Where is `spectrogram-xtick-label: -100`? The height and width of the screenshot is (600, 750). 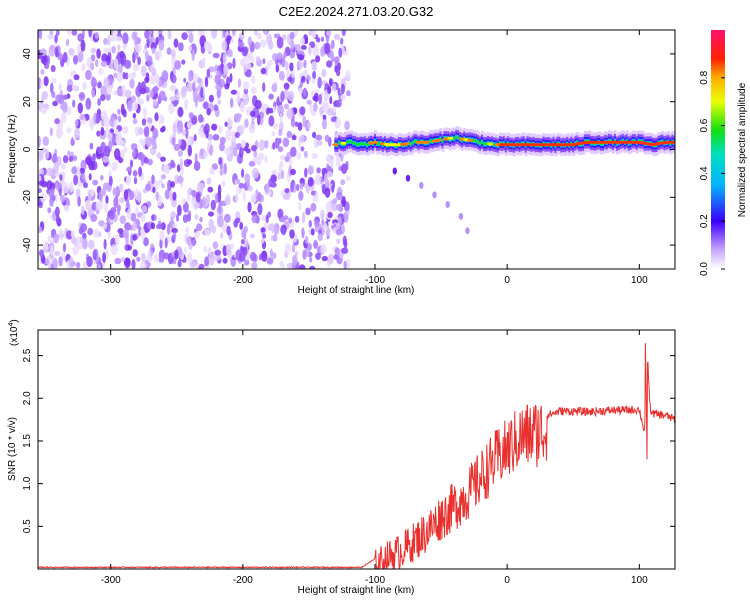
spectrogram-xtick-label: -100 is located at coordinates (375, 280).